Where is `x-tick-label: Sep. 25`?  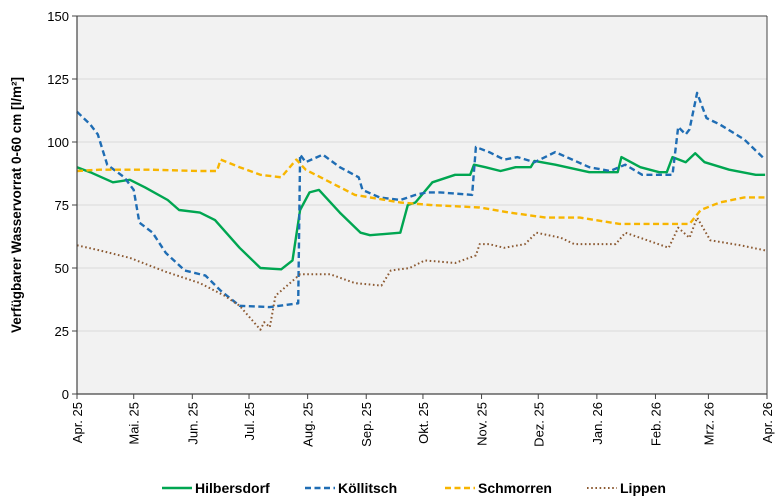
x-tick-label: Sep. 25 is located at coordinates (366, 424).